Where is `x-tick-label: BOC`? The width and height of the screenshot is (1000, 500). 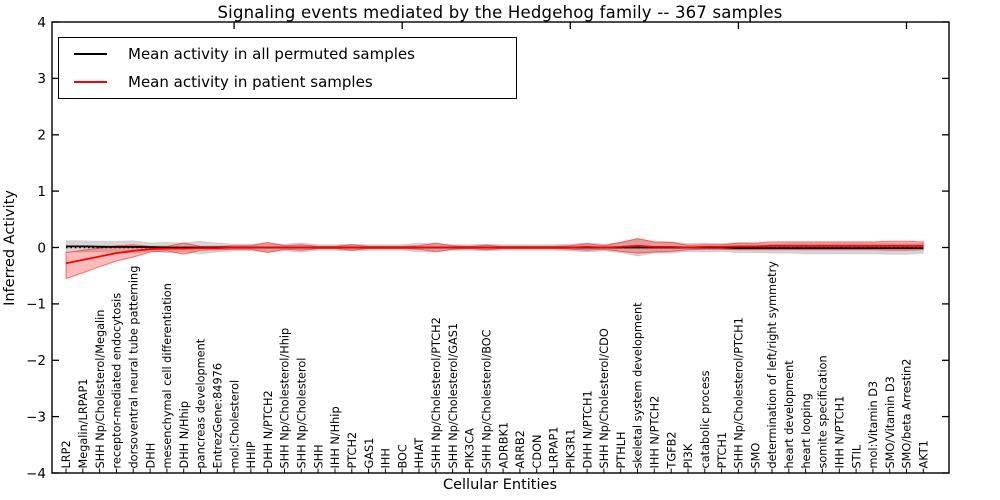
x-tick-label: BOC is located at coordinates (402, 456).